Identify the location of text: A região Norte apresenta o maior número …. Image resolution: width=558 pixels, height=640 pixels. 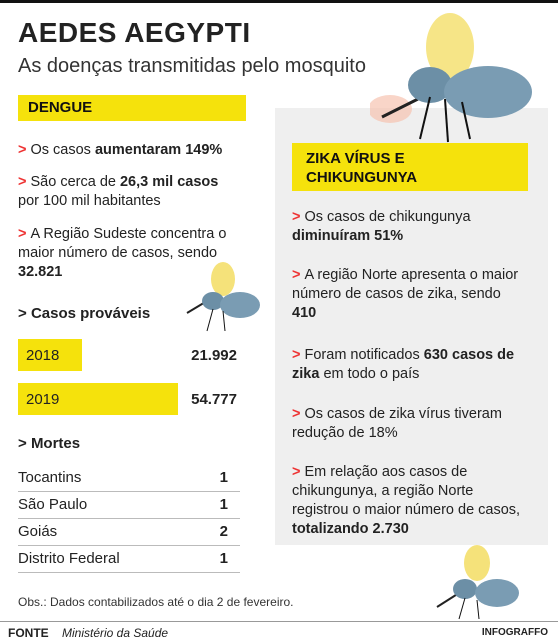
(405, 284).